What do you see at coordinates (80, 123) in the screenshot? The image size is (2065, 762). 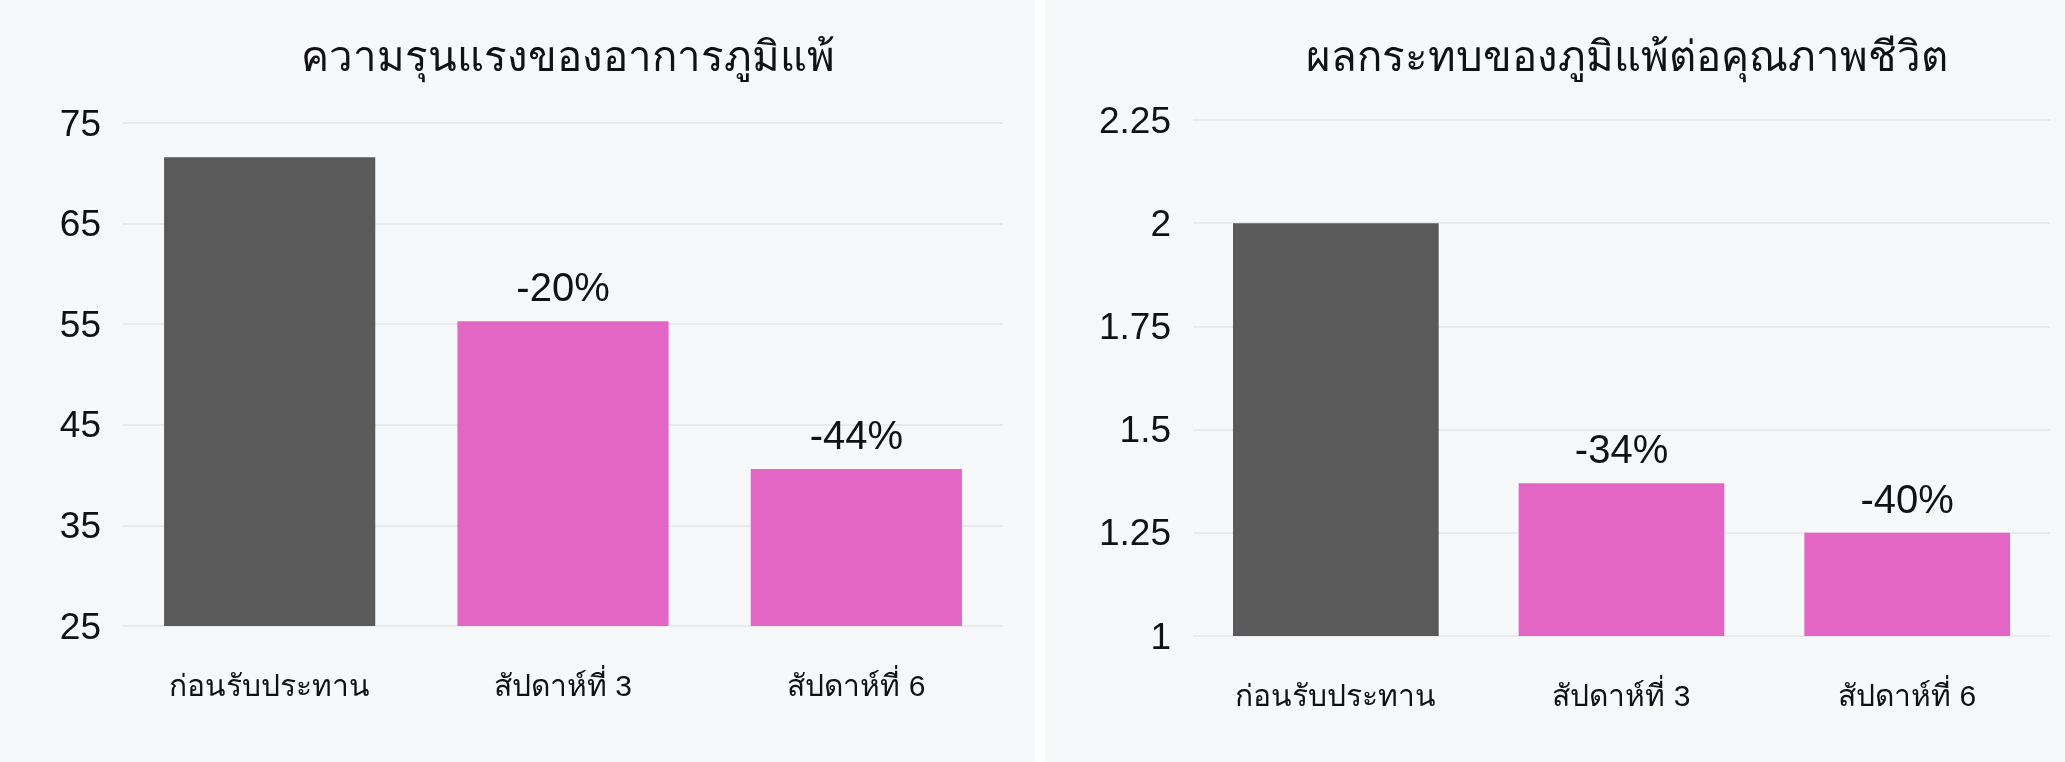 I see `y-tick-label: 75` at bounding box center [80, 123].